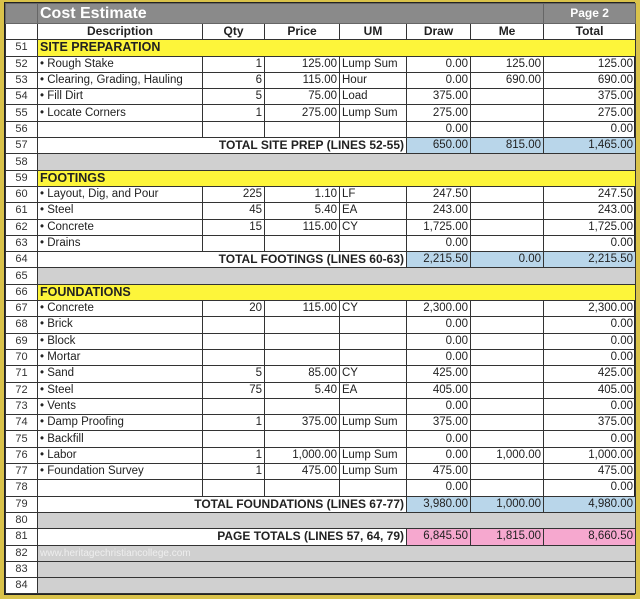  I want to click on total-cell: 4,980.00, so click(590, 504).